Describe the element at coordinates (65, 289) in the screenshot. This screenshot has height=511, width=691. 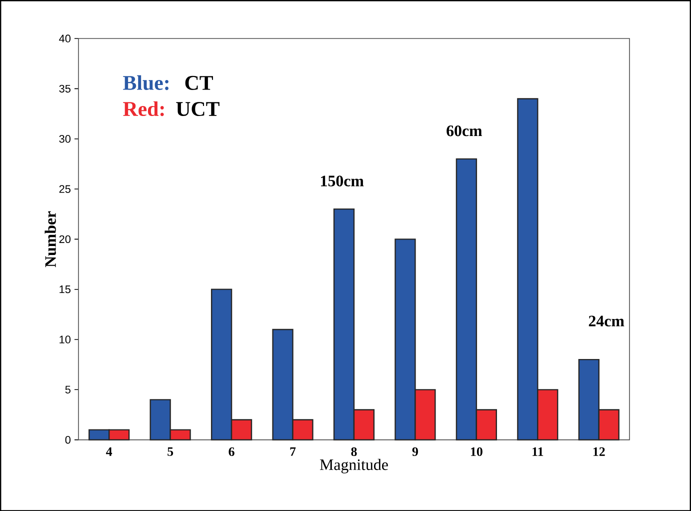
I see `y-tick-label: 15` at that location.